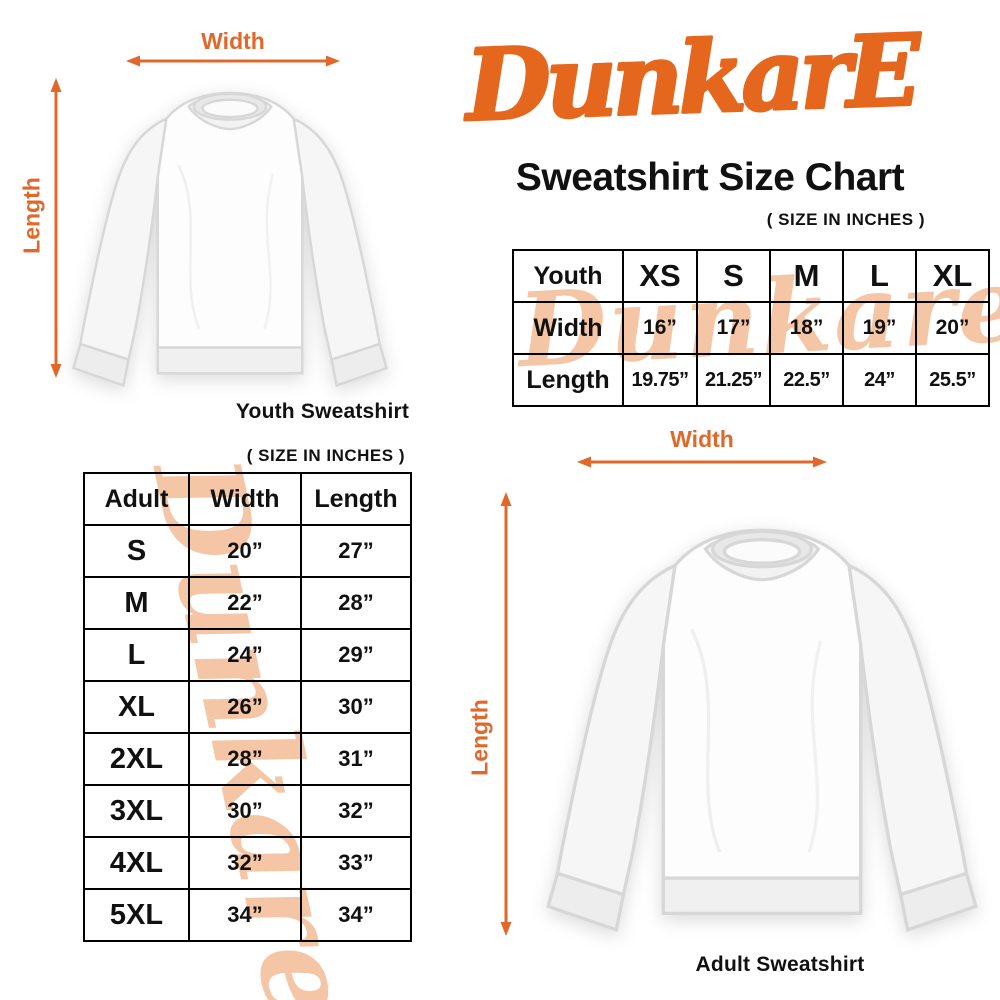 This screenshot has width=1000, height=1000. I want to click on youth-width-row: Width 16” 17” 18” 19” 20”, so click(751, 328).